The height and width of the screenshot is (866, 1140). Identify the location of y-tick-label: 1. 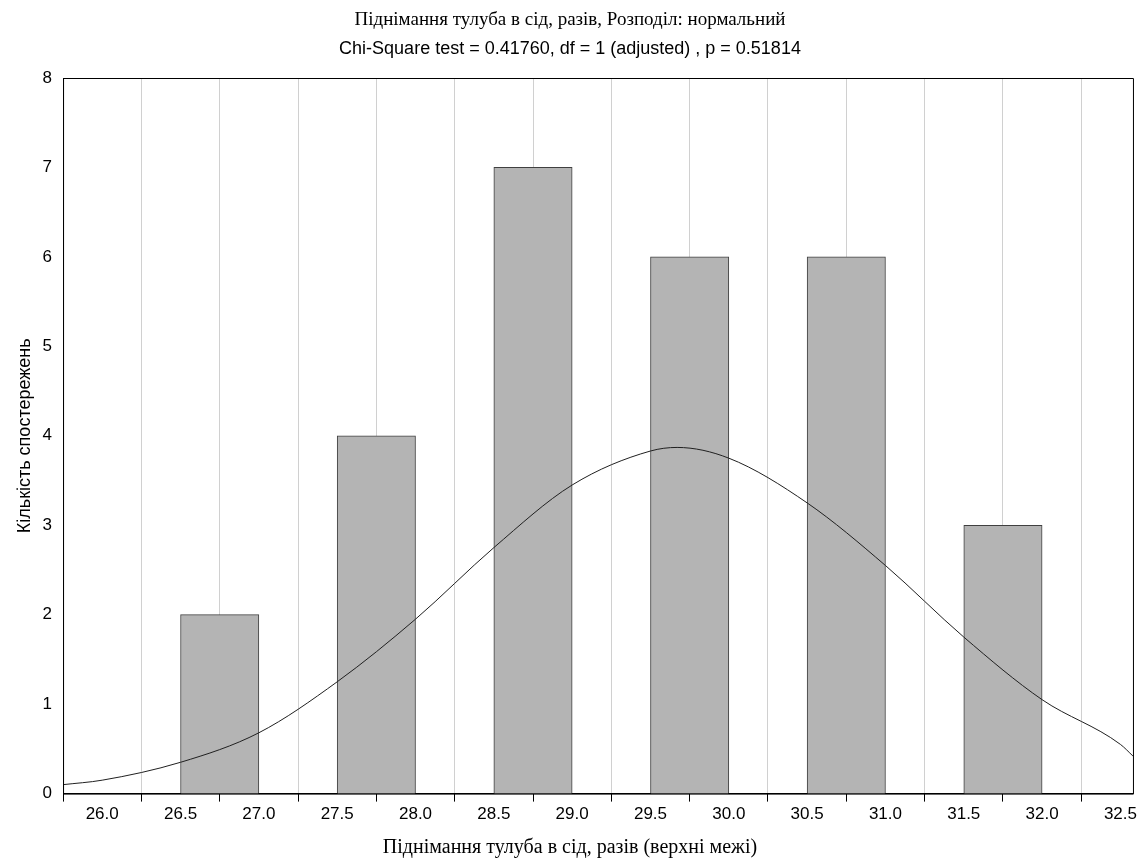
(47, 703).